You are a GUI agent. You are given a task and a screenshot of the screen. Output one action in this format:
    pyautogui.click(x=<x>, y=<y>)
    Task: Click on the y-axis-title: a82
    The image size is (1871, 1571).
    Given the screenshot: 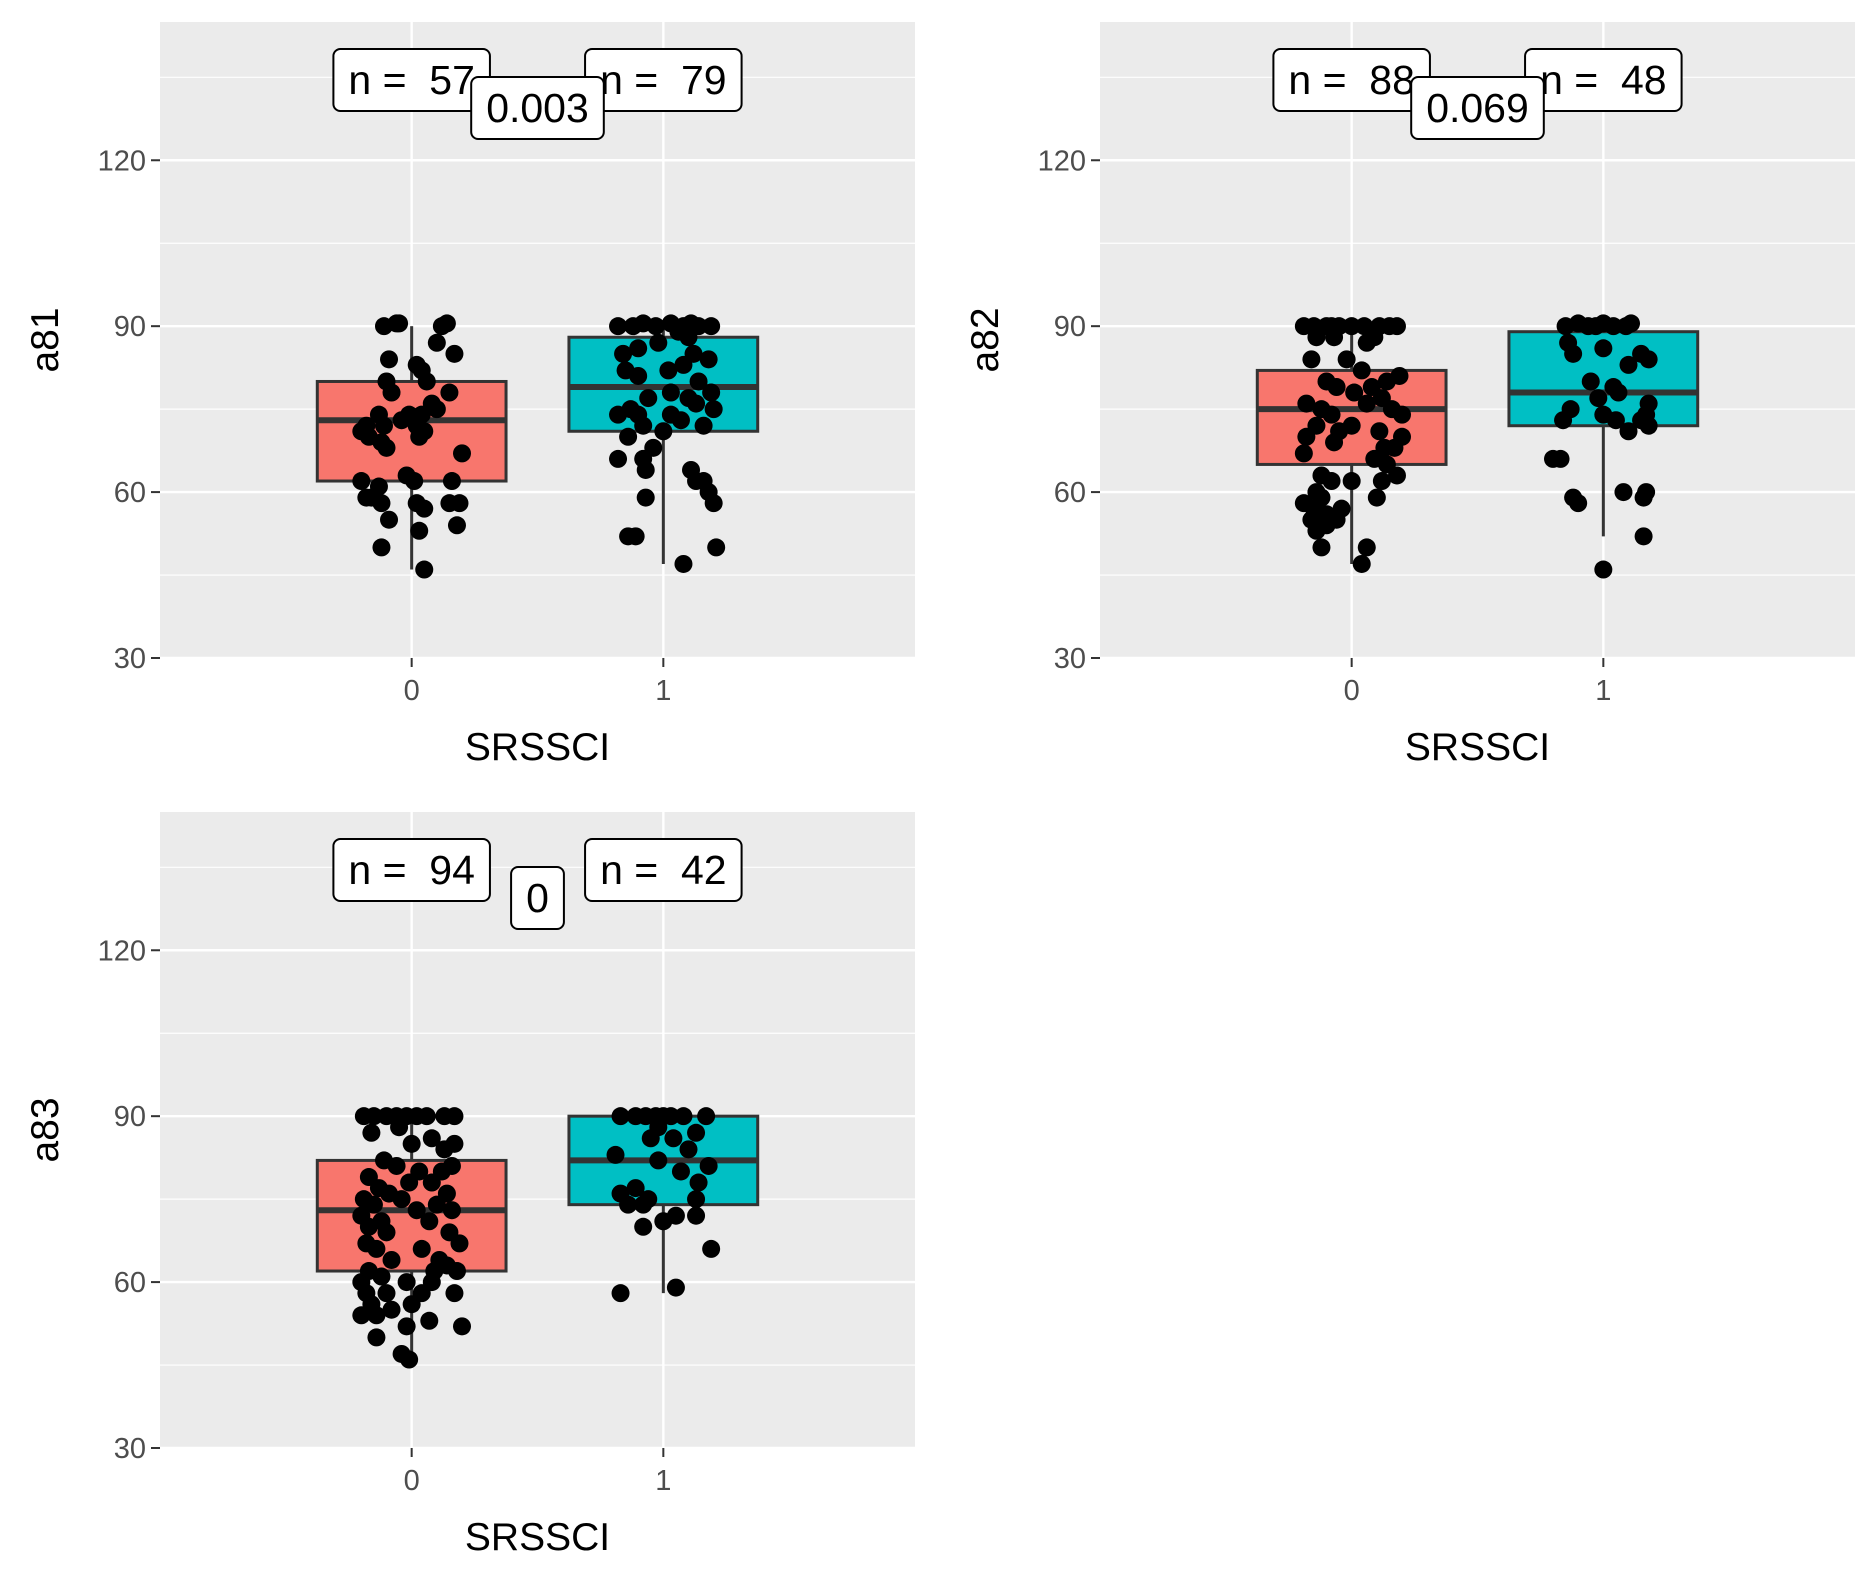 What is the action you would take?
    pyautogui.click(x=985, y=339)
    